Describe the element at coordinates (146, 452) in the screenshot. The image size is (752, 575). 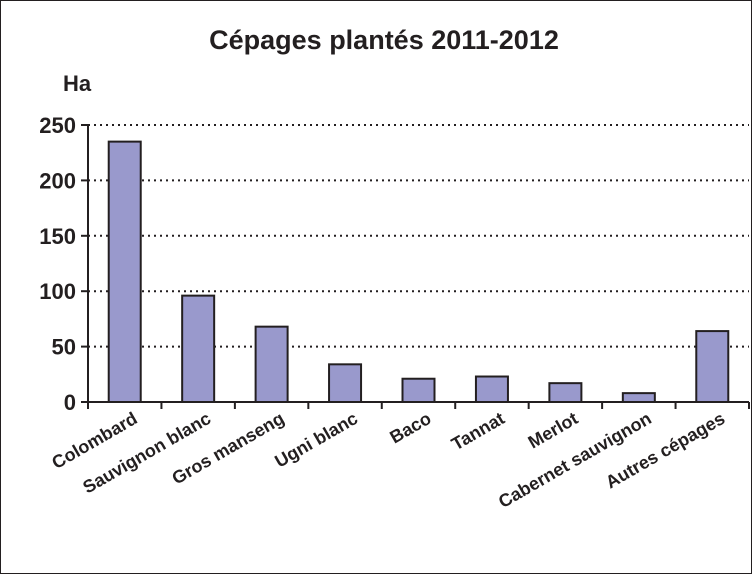
I see `x-tick-label: Sauvignon blanc` at that location.